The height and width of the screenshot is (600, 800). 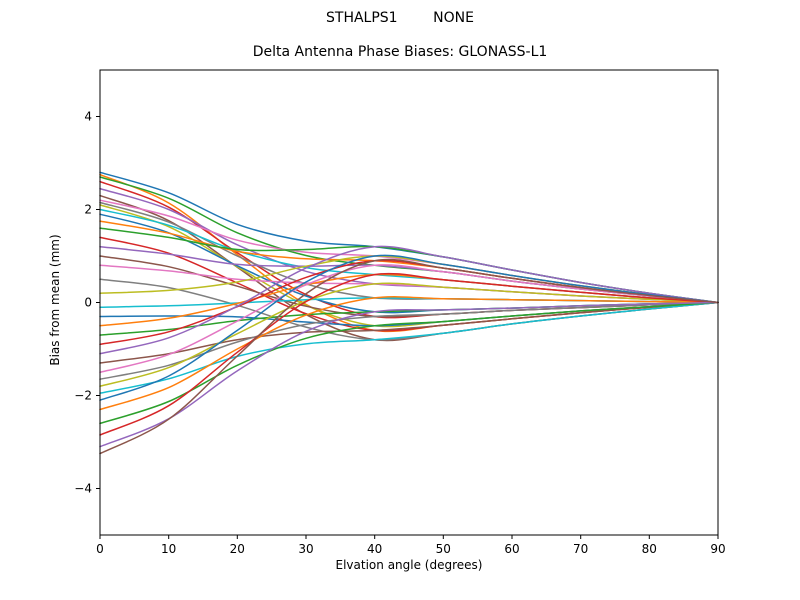 I want to click on x-axis-label: Elvation angle (degrees), so click(x=409, y=565).